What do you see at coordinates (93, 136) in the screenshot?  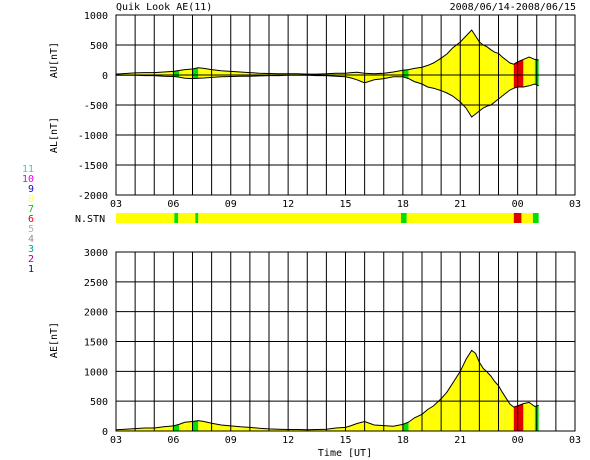 I see `y-tick-label: -1000` at bounding box center [93, 136].